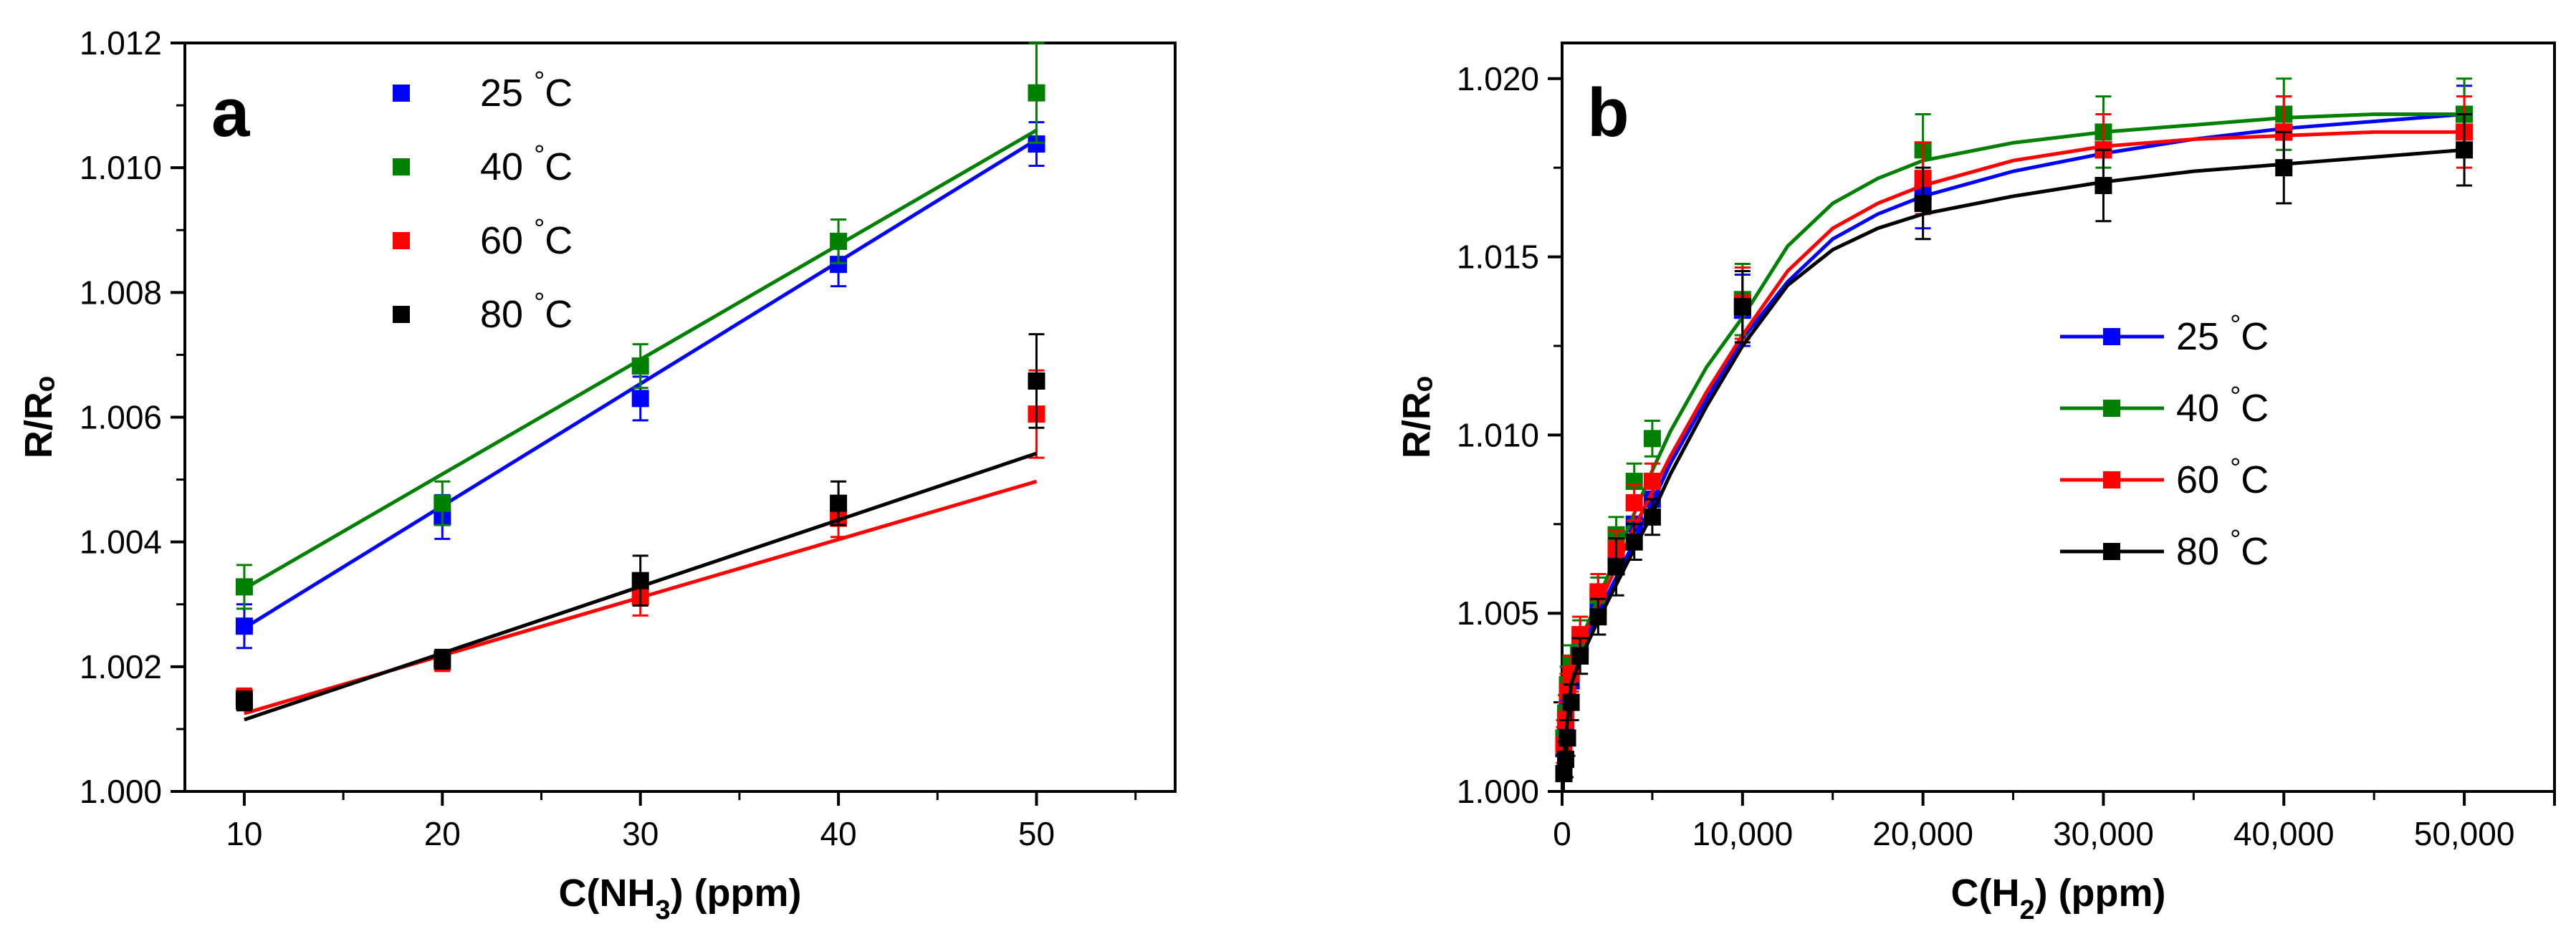 The height and width of the screenshot is (949, 2576). Describe the element at coordinates (1036, 833) in the screenshot. I see `x-tick-label: 50` at that location.